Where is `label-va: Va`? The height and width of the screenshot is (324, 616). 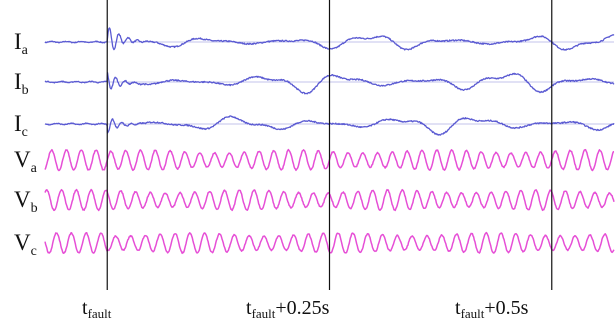 label-va: Va is located at coordinates (26, 161).